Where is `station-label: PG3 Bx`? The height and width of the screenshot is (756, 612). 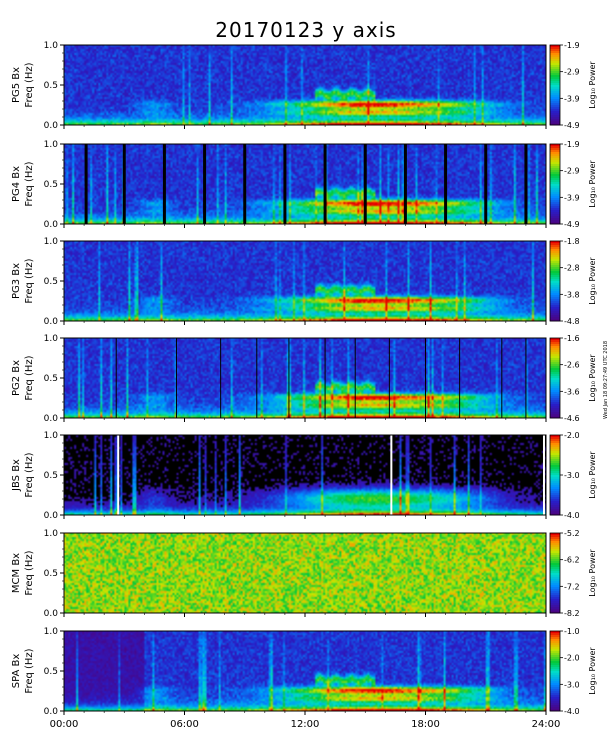
station-label: PG3 Bx is located at coordinates (16, 281).